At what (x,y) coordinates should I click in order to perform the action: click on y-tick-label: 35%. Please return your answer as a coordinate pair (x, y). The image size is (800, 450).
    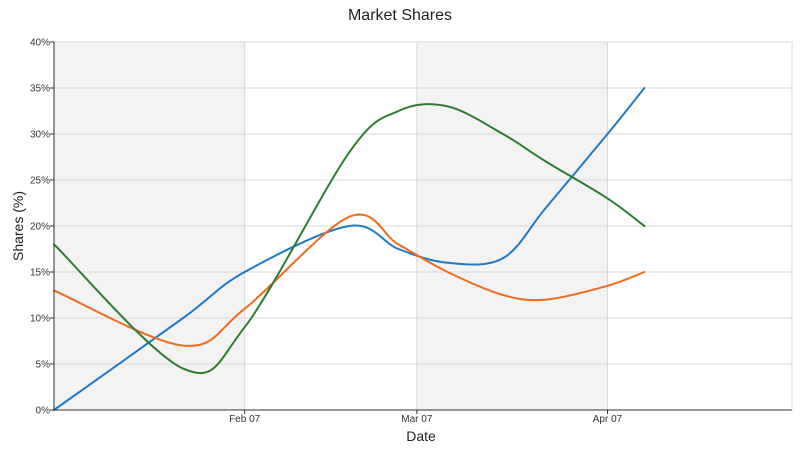
    Looking at the image, I should click on (40, 89).